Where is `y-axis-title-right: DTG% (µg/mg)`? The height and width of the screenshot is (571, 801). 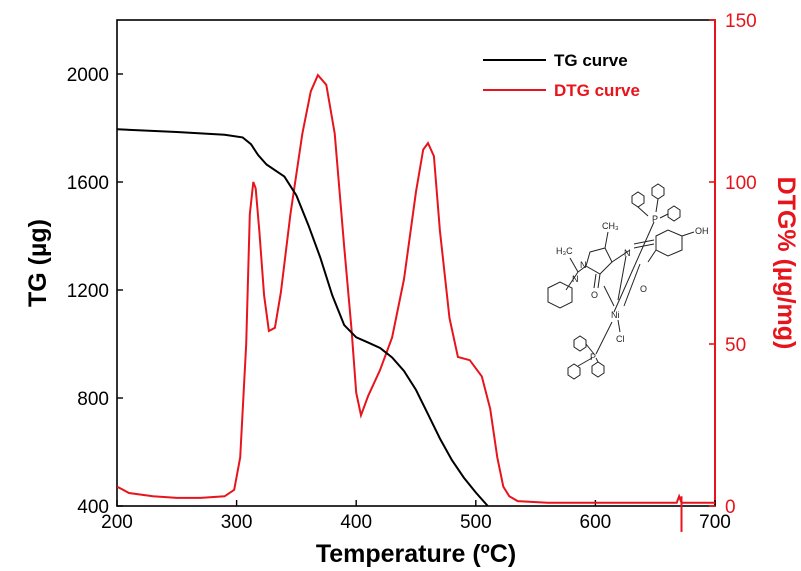 y-axis-title-right: DTG% (µg/mg) is located at coordinates (786, 263).